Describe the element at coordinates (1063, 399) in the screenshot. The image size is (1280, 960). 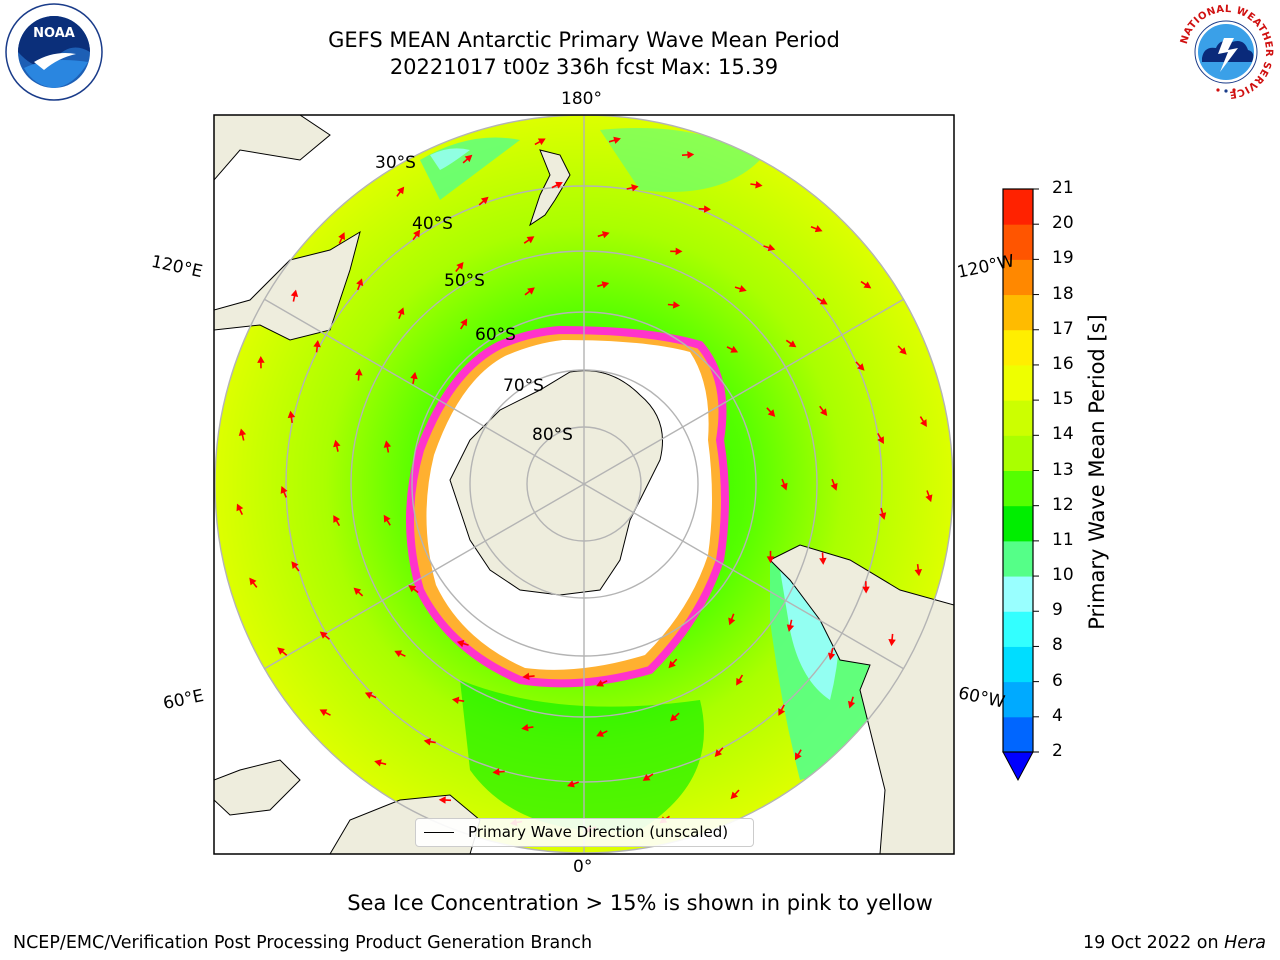
I see `colorbar-tick-label: 15` at that location.